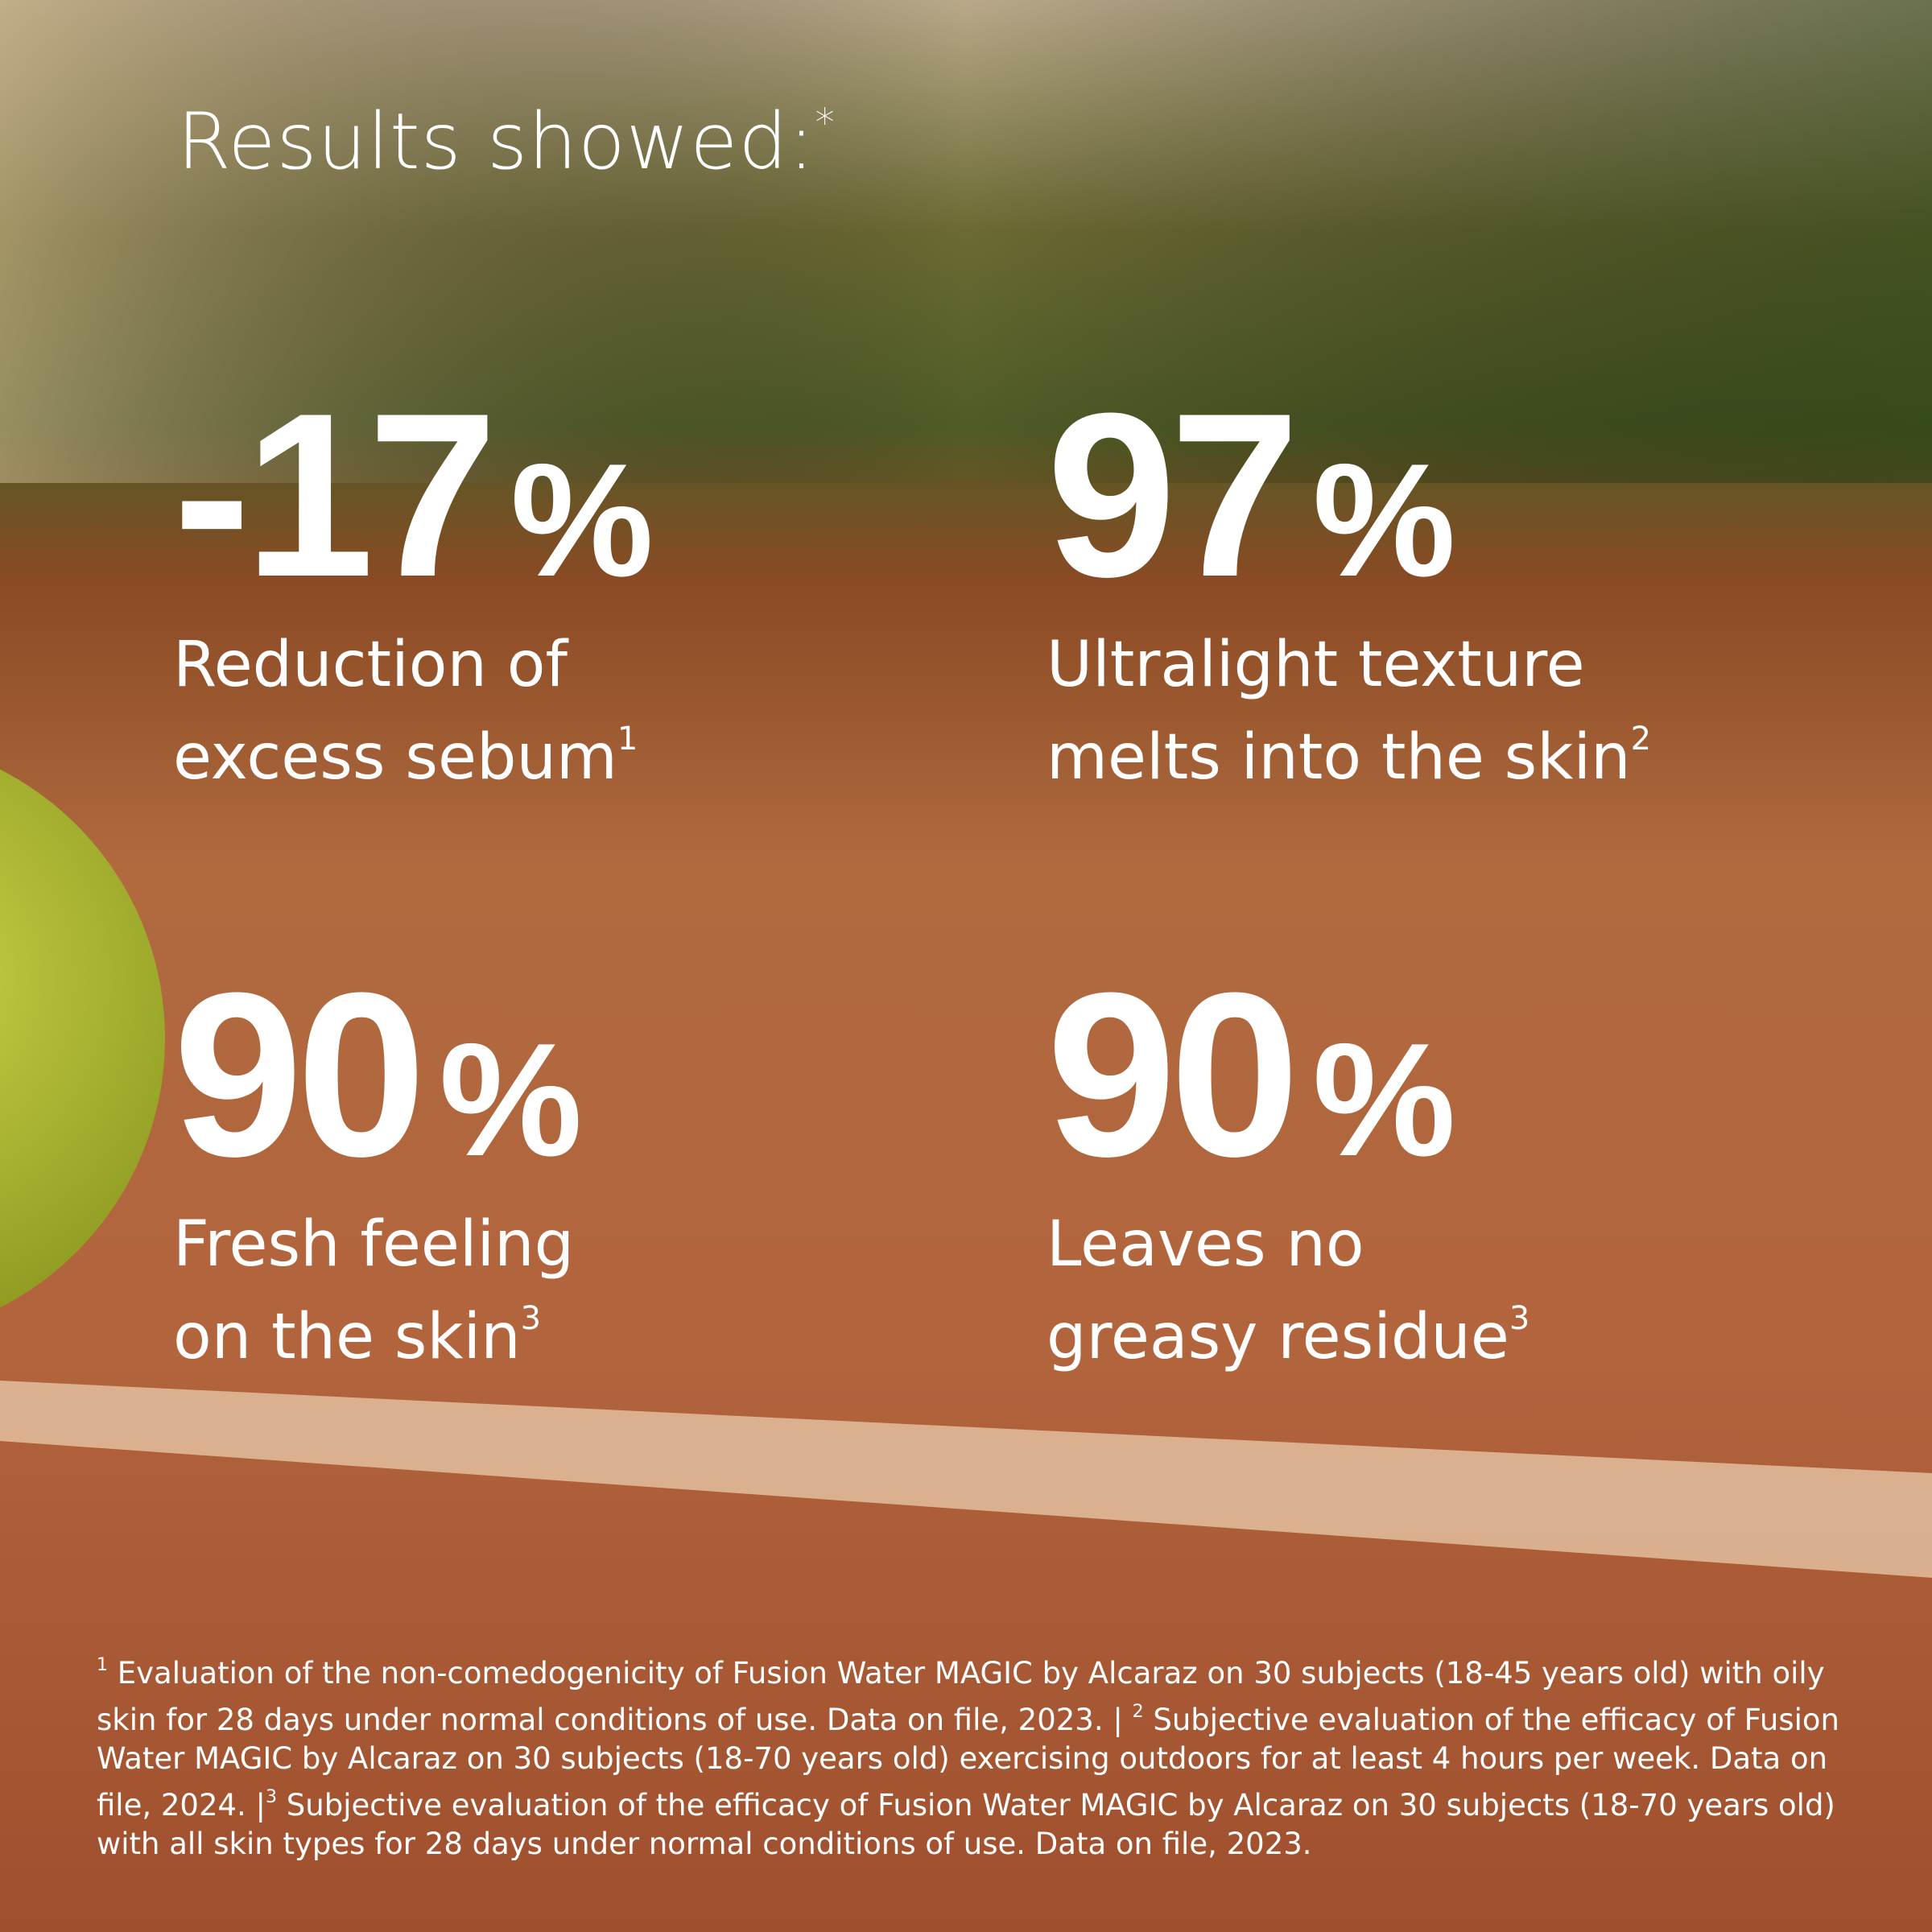 The image size is (1932, 1932). I want to click on stat-label-line: on the skin3, so click(575, 1328).